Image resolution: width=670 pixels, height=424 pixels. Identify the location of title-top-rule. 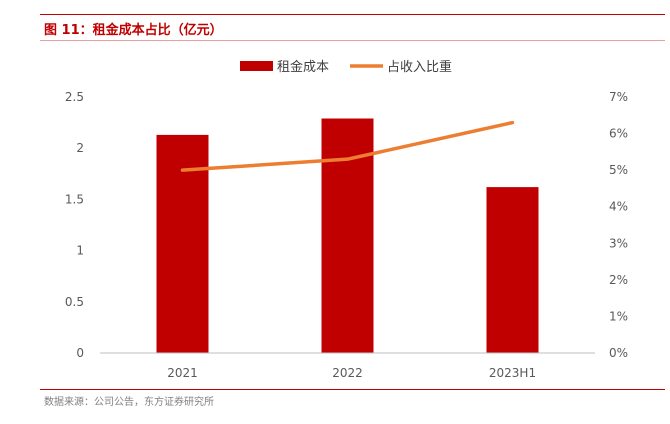
(352, 14).